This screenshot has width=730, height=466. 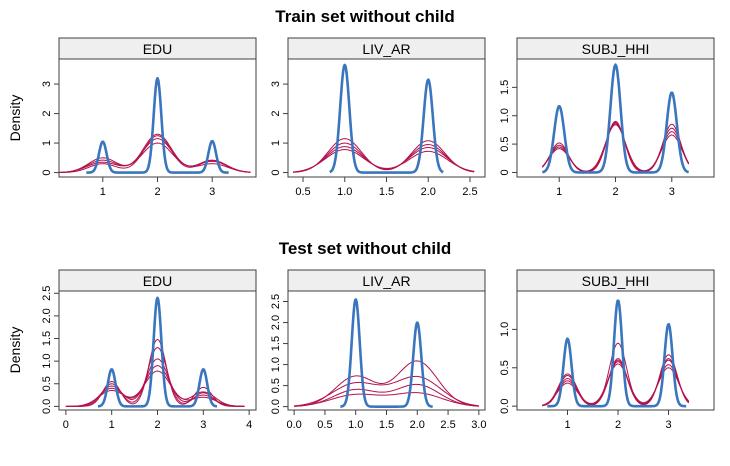 I want to click on x-tick-label: 4, so click(x=249, y=425).